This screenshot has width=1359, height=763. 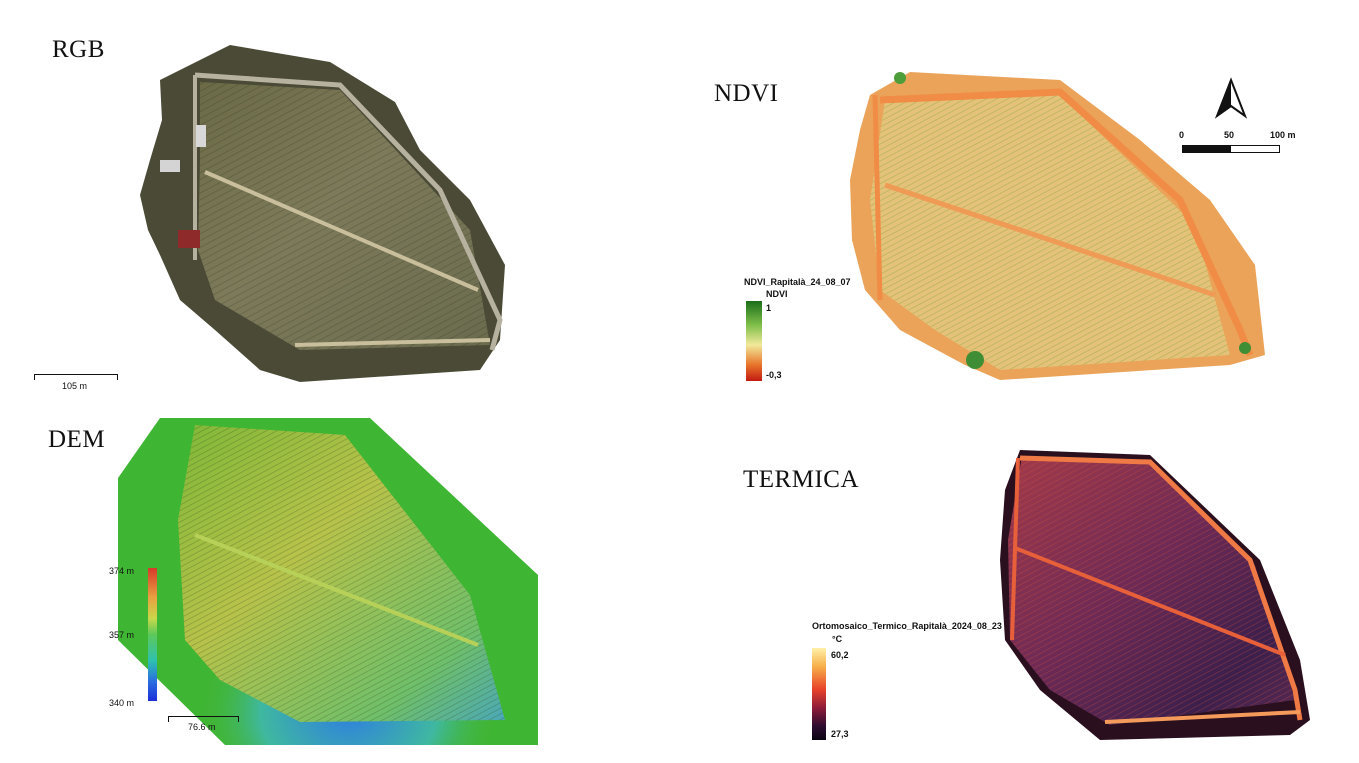 I want to click on scale-tick-0: 0, so click(x=1182, y=135).